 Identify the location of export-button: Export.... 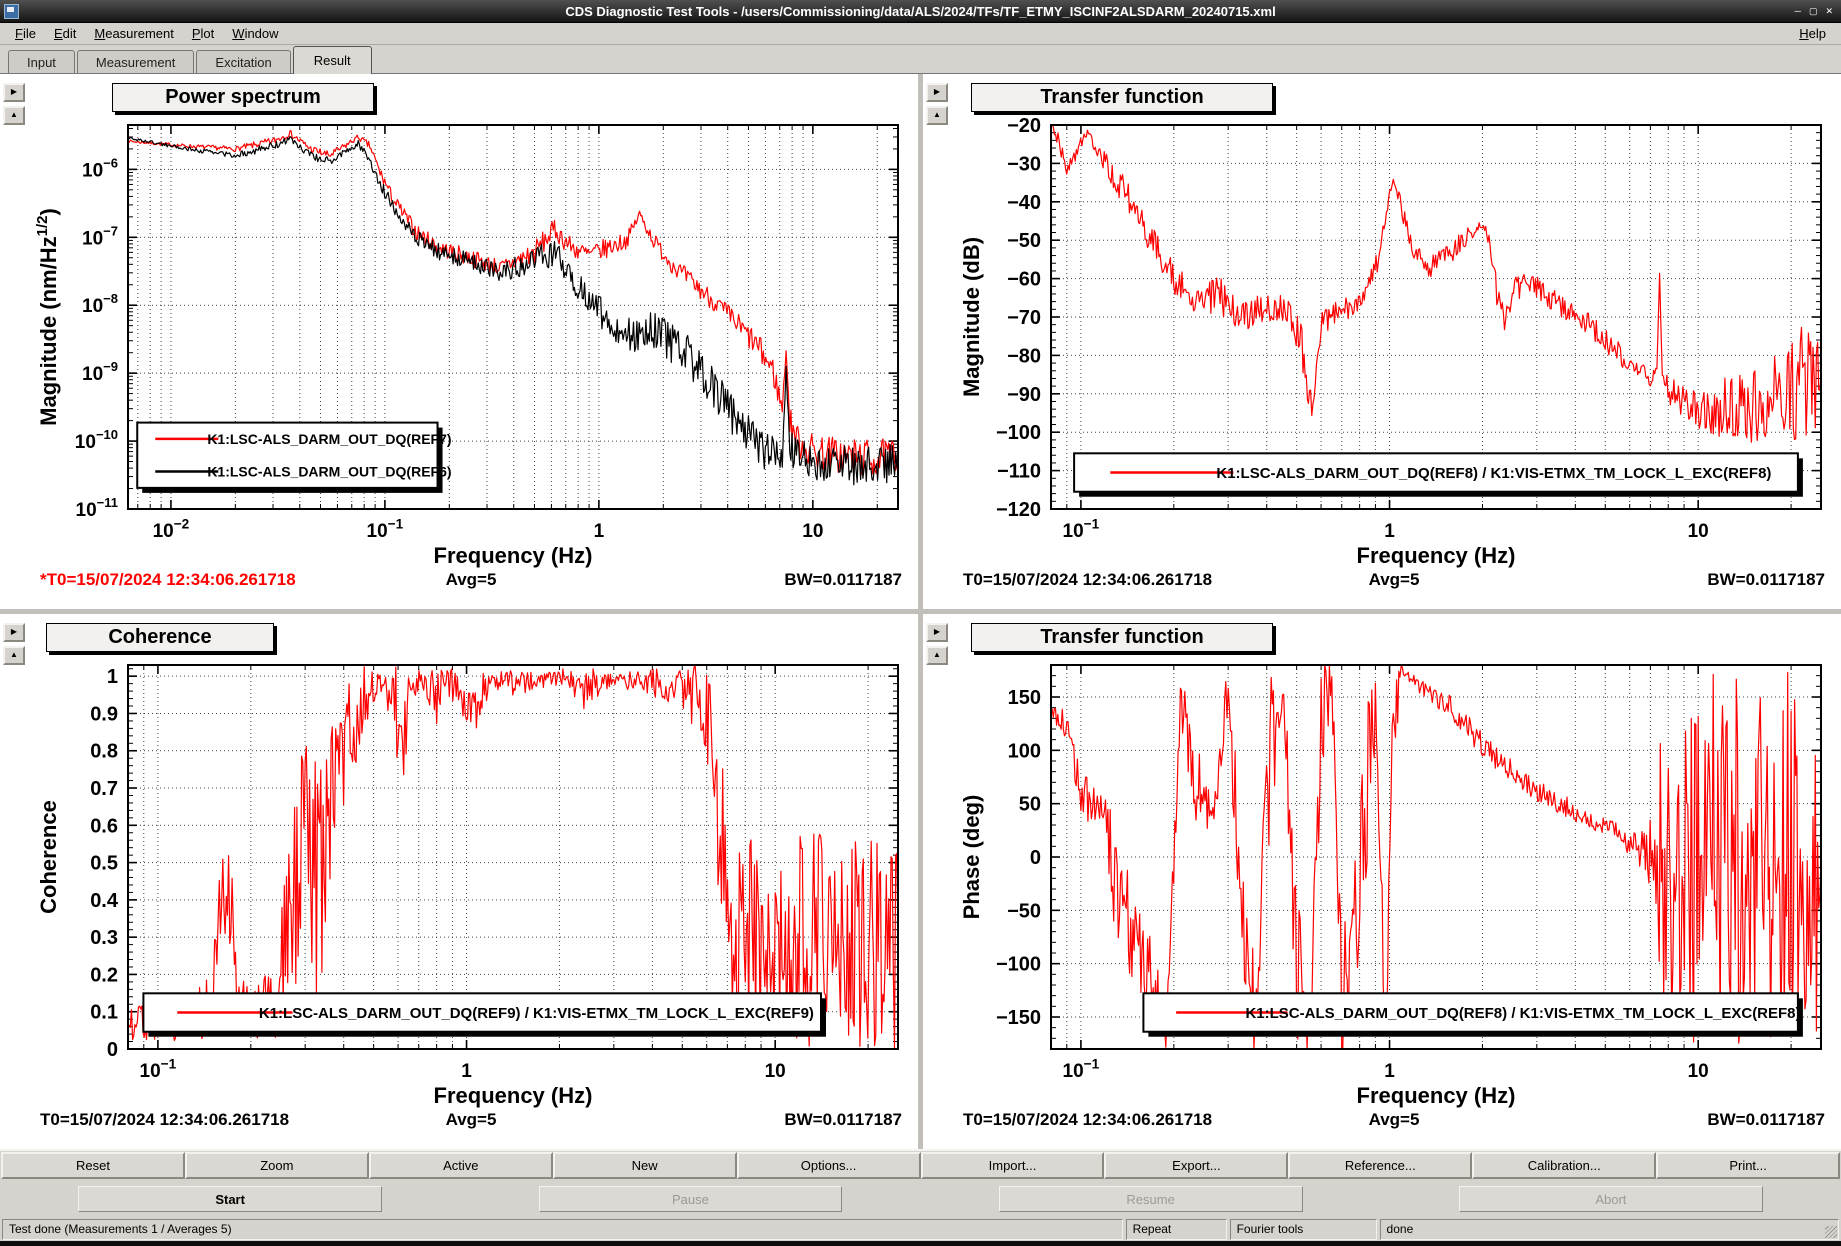
(1196, 1165).